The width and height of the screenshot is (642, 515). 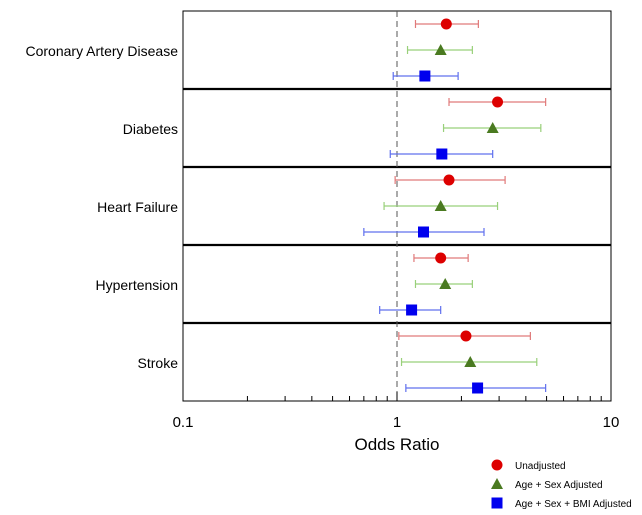 I want to click on x-axis-title: Odds Ratio, so click(x=396, y=444).